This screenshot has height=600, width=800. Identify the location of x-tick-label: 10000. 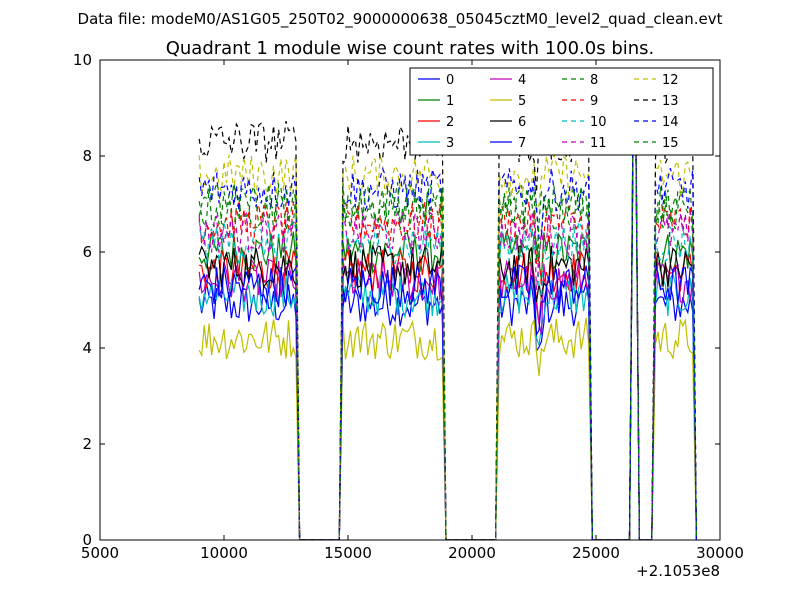
(224, 553).